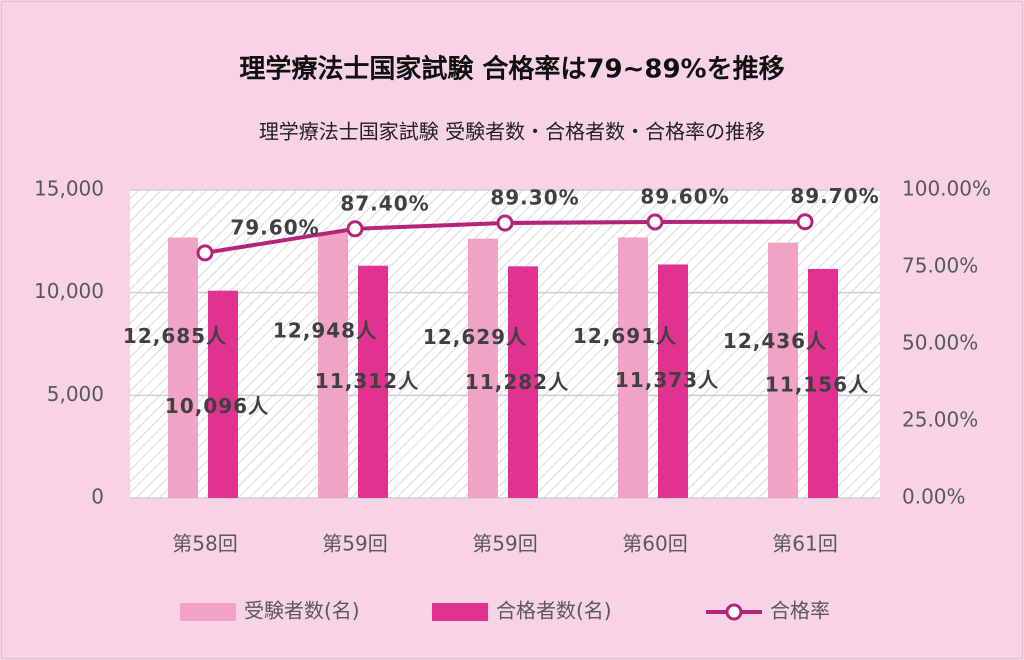 The image size is (1024, 660). I want to click on legend-label: 合格率, so click(800, 611).